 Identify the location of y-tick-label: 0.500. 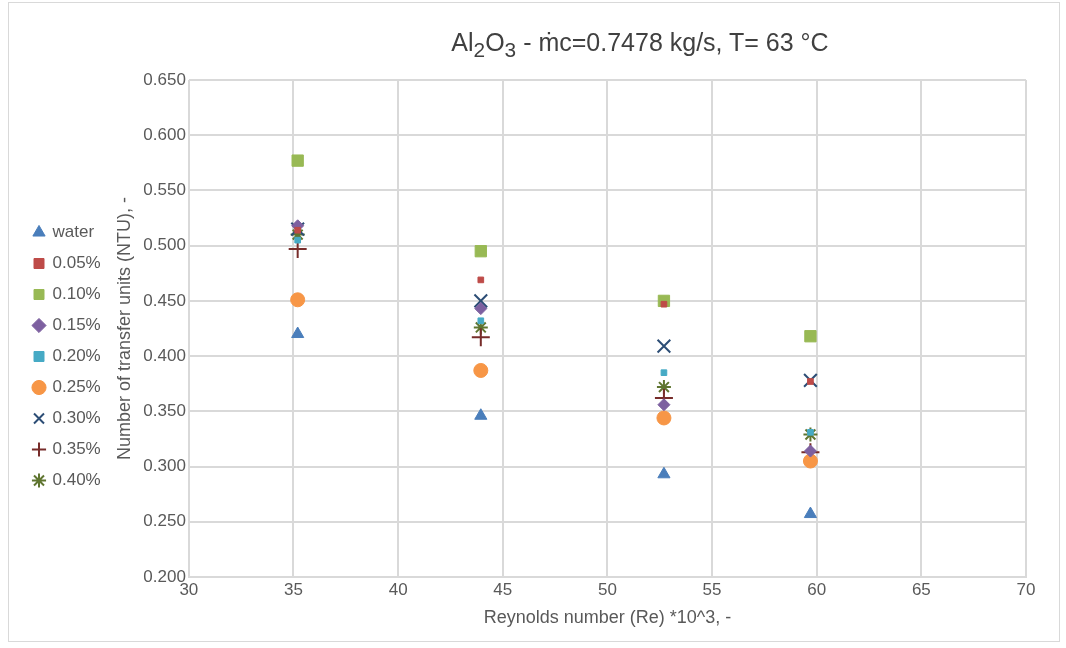
(164, 245).